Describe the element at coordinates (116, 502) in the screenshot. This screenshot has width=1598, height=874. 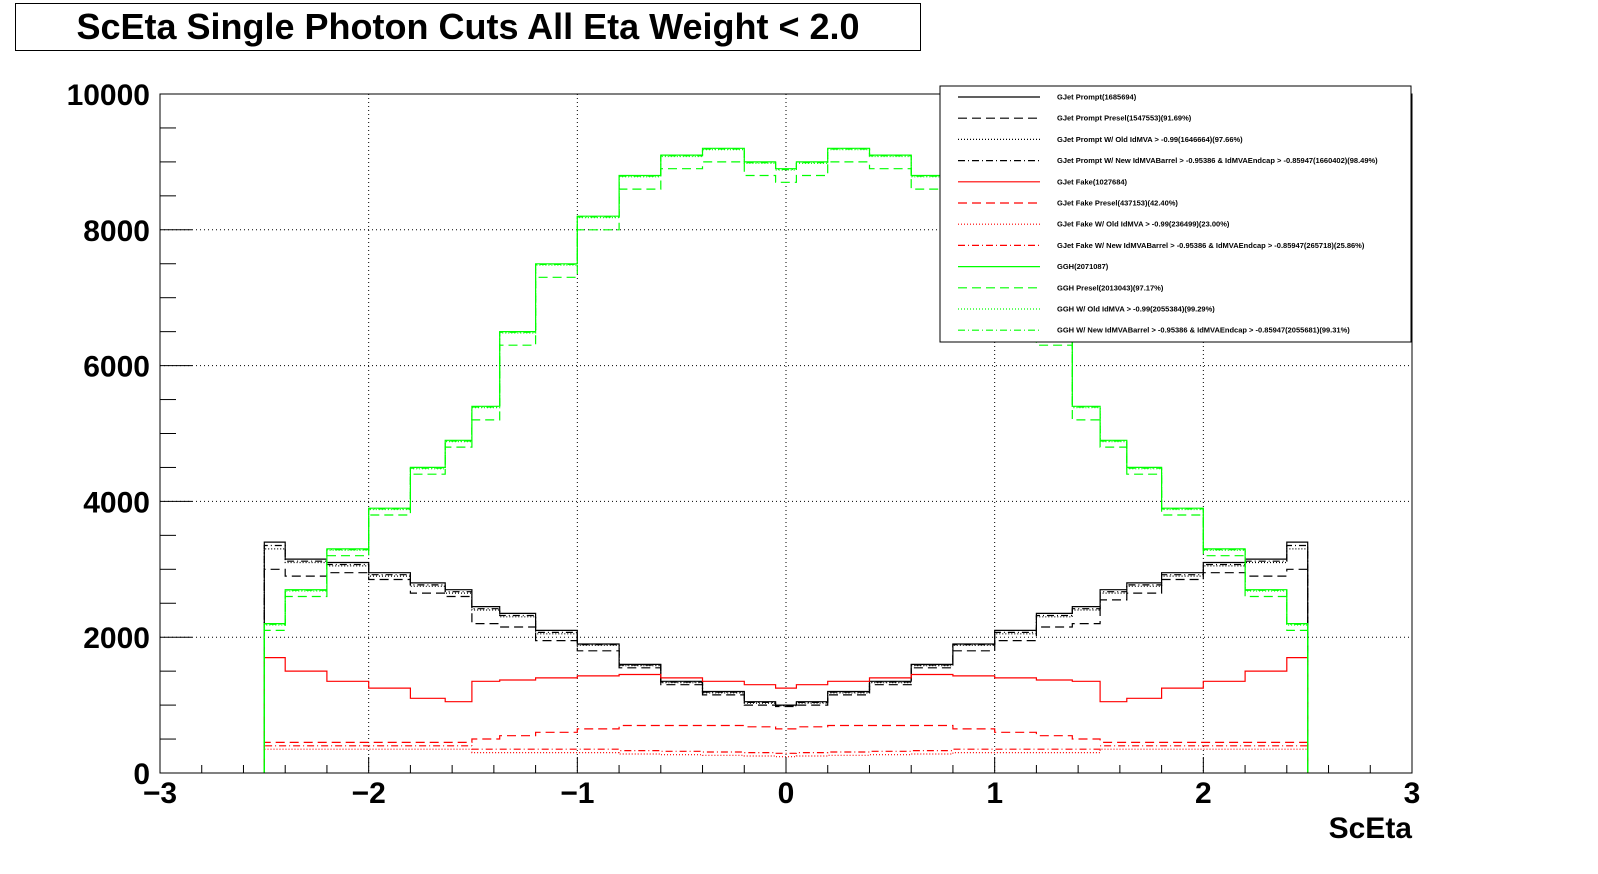
I see `y-tick-label: 4000` at that location.